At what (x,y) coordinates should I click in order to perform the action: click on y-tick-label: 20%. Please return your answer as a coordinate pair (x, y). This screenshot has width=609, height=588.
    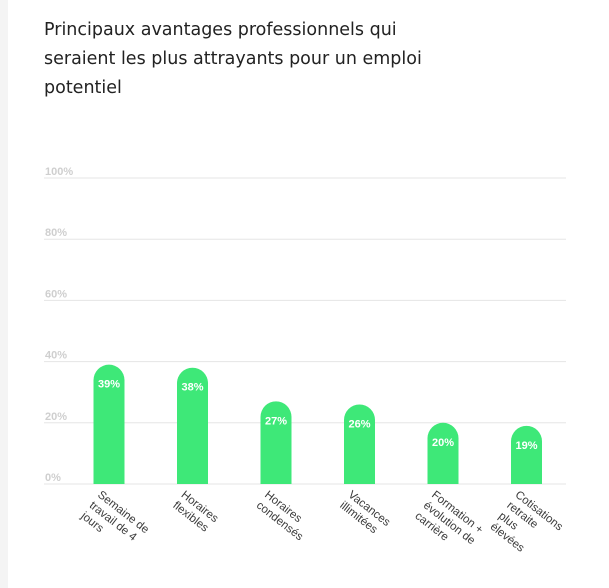
    Looking at the image, I should click on (56, 417).